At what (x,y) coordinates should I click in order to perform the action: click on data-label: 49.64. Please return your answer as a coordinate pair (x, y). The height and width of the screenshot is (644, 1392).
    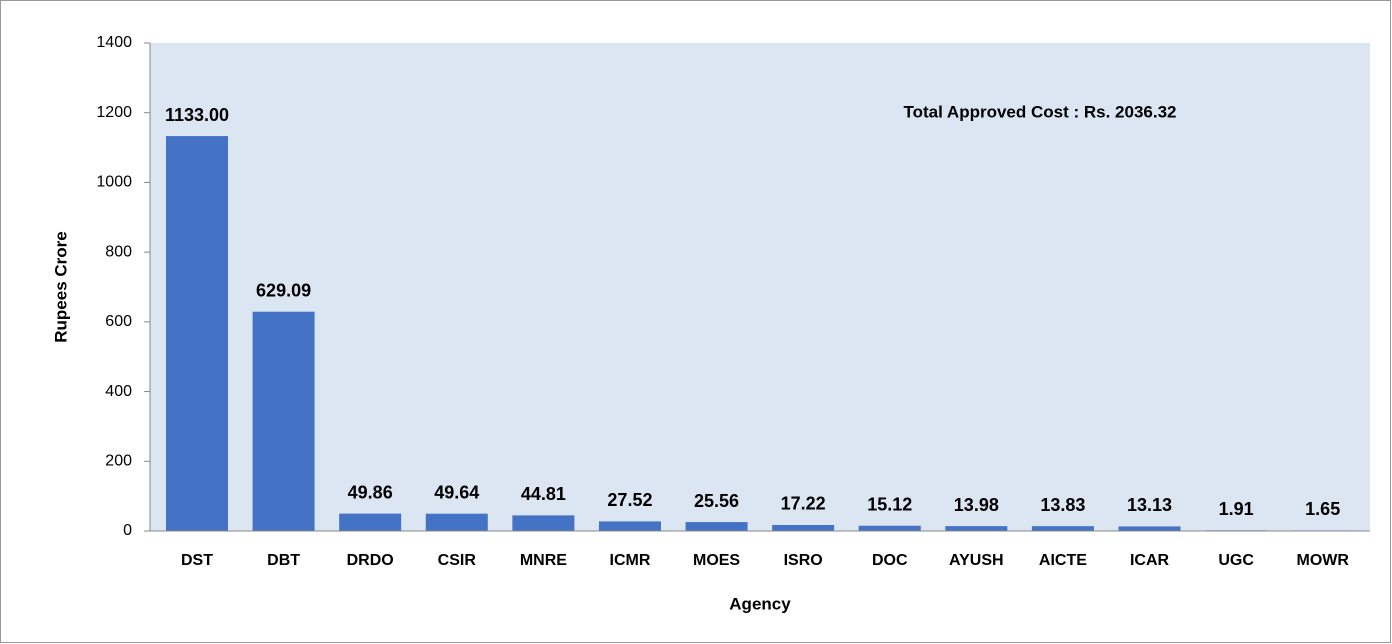
    Looking at the image, I should click on (456, 492).